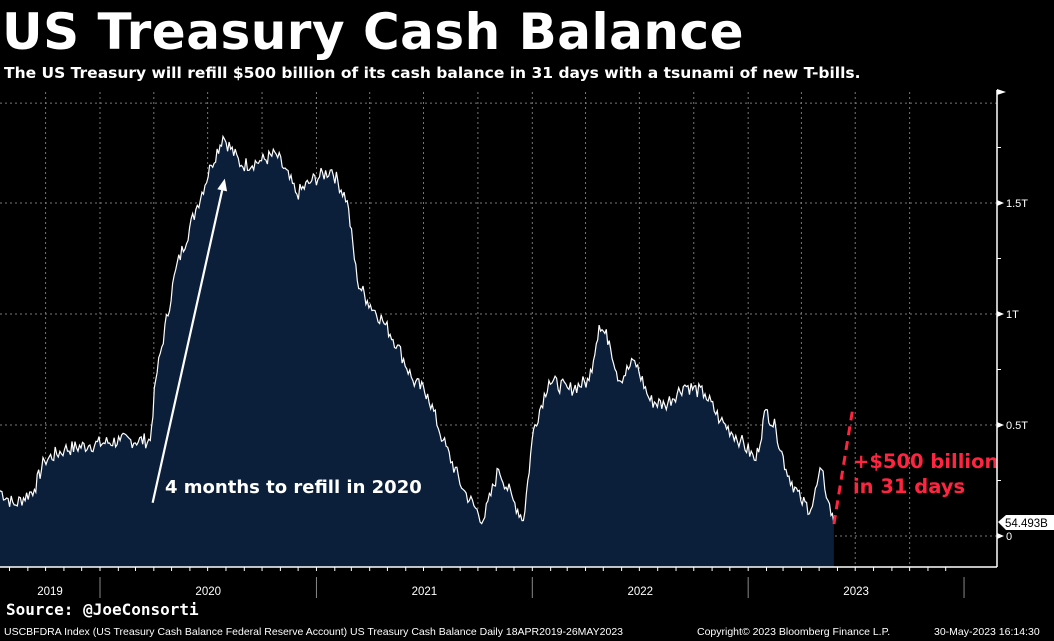  I want to click on y-axis: 0 0.5T 1T 1.5T, so click(1012, 328).